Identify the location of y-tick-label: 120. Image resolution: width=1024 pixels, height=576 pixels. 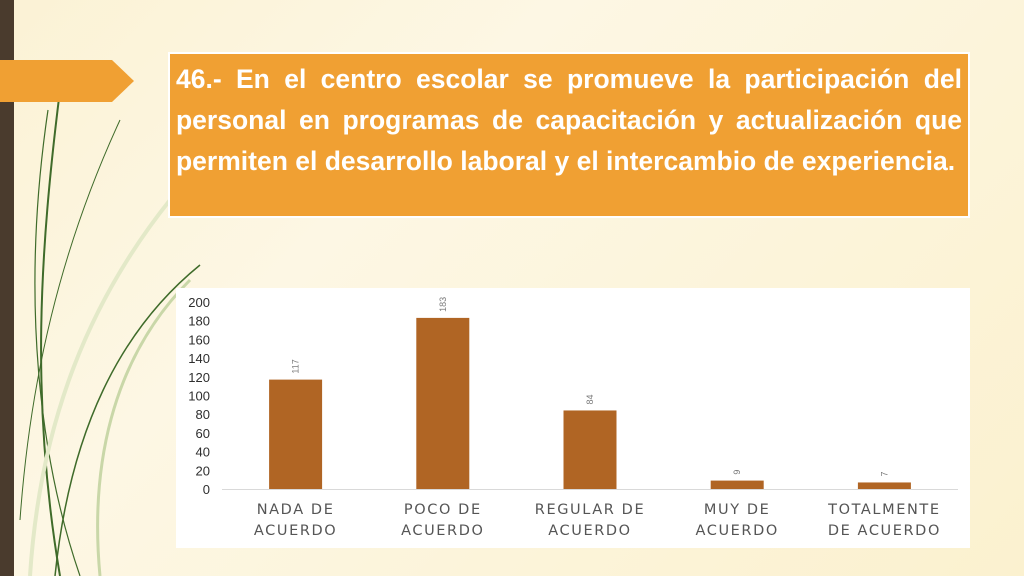
(199, 377).